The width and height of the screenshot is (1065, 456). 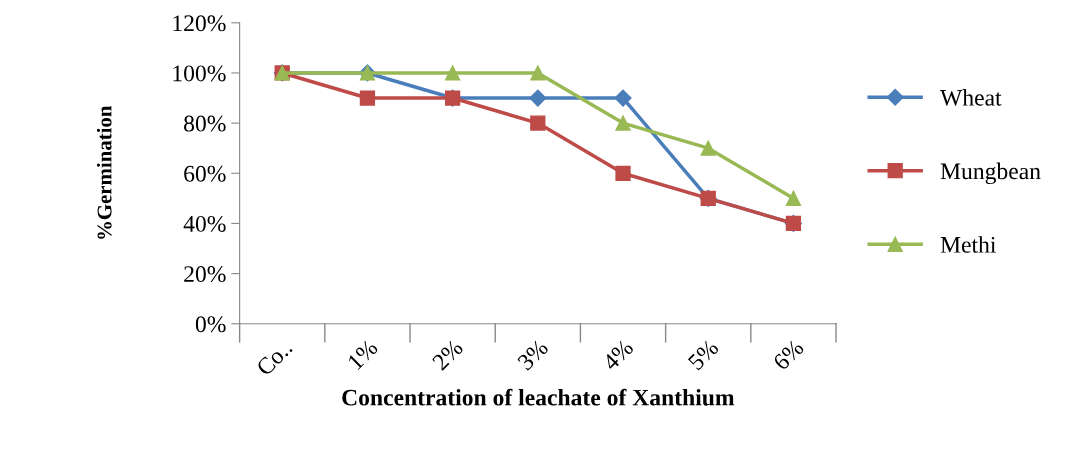 What do you see at coordinates (538, 397) in the screenshot?
I see `x-axis-title: Concentration of leachate of Xanthium` at bounding box center [538, 397].